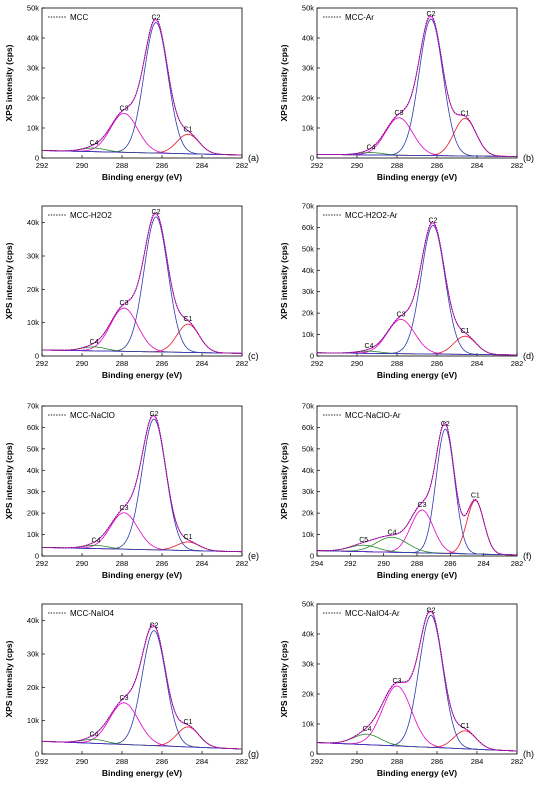  I want to click on y-tick-label: 50k, so click(308, 604).